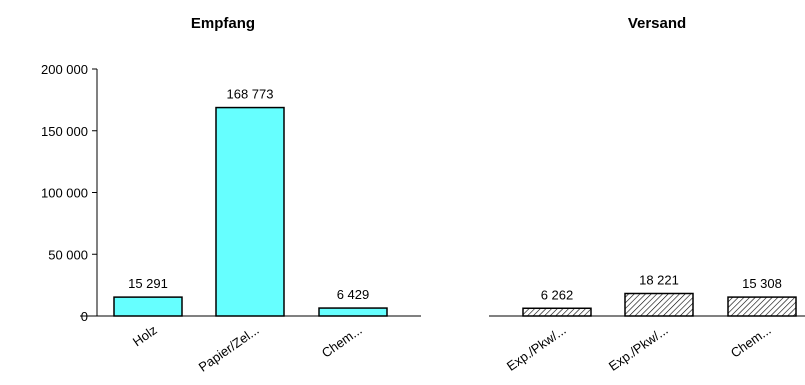 The width and height of the screenshot is (805, 385). Describe the element at coordinates (353, 294) in the screenshot. I see `bar-value-label: 6 429` at that location.